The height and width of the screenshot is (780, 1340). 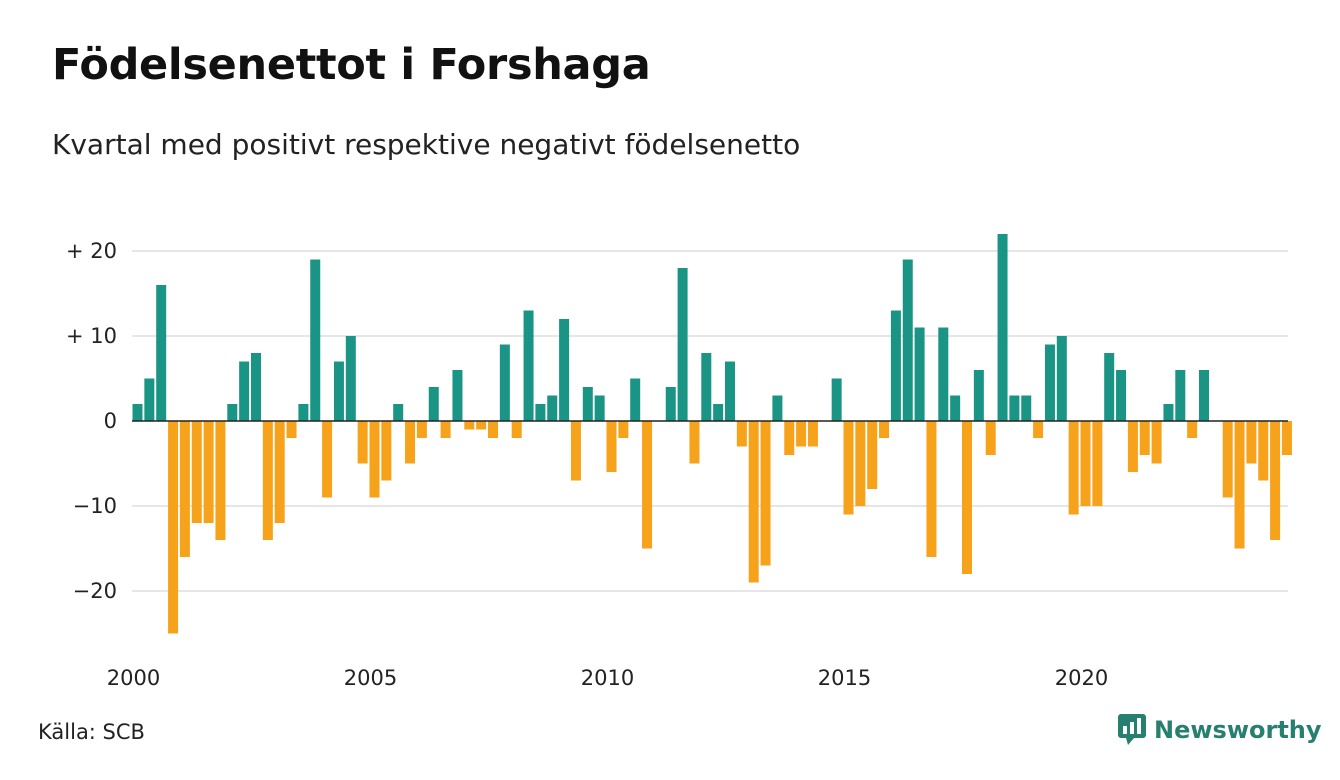 I want to click on x-axis-labels: 2000 2005 2010 2015 2020, so click(x=607, y=678).